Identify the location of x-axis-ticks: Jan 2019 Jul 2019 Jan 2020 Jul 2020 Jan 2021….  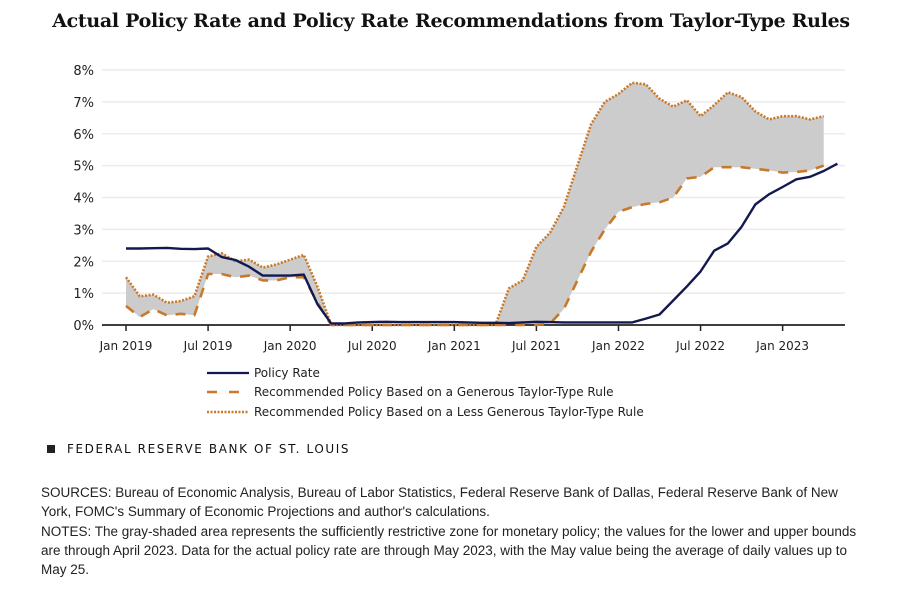
(454, 339).